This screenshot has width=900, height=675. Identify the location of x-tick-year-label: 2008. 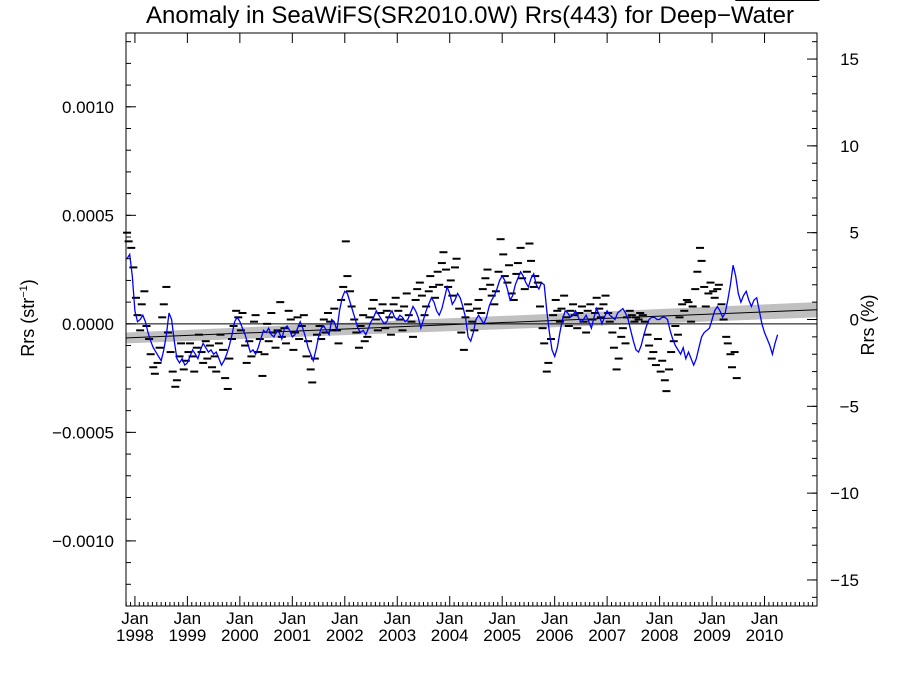
(660, 635).